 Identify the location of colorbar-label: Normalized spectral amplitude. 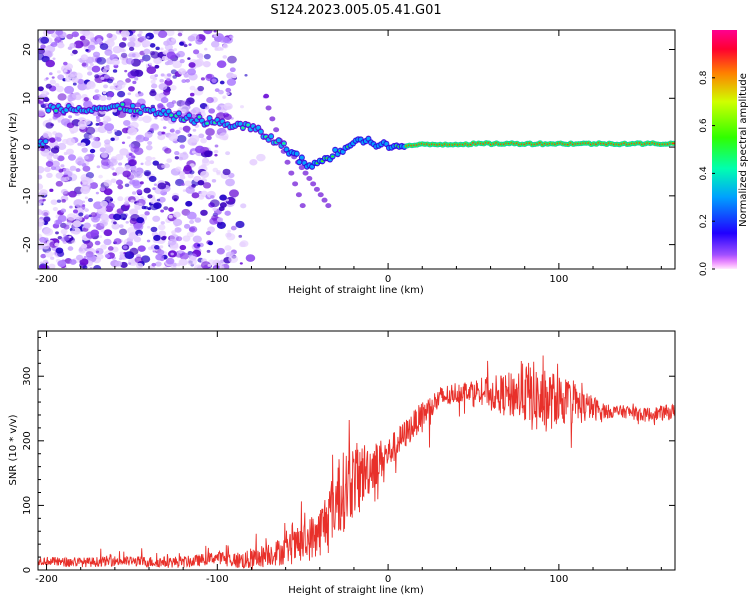
(743, 150).